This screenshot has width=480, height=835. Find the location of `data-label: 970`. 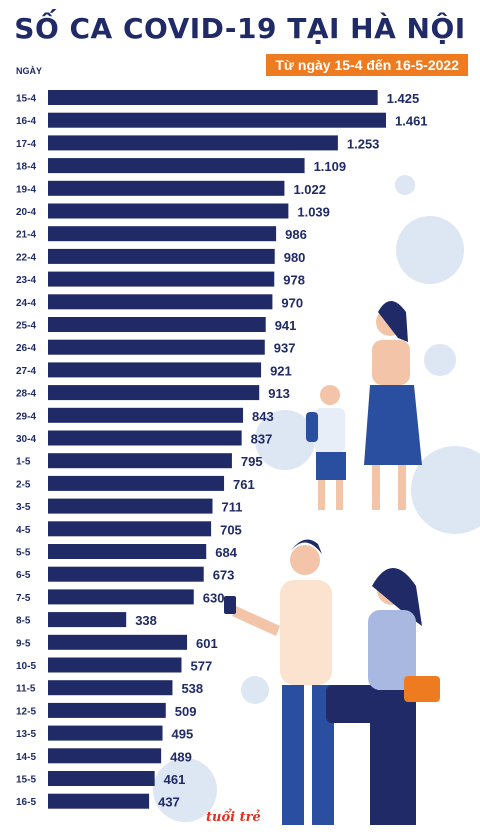

data-label: 970 is located at coordinates (292, 302).